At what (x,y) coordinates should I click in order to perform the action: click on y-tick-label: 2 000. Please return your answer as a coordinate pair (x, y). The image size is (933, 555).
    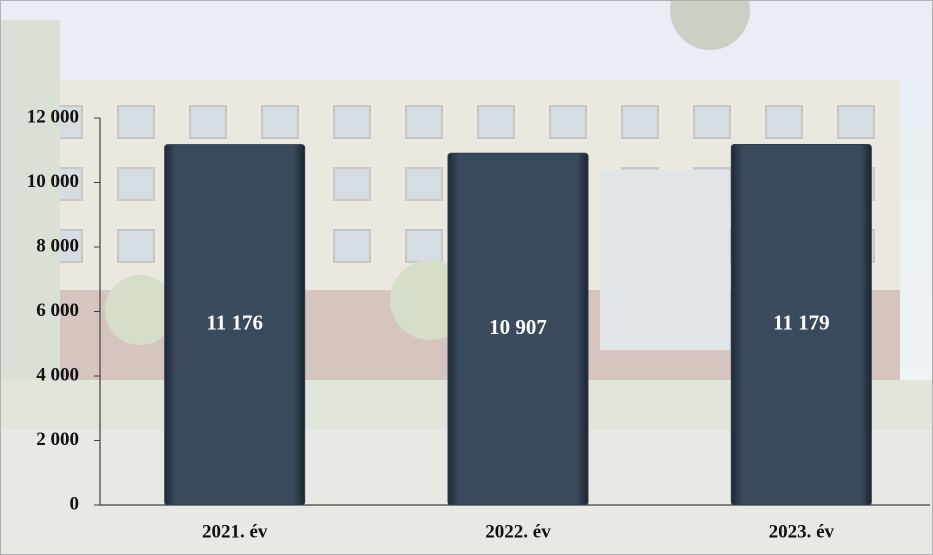
    Looking at the image, I should click on (57, 439).